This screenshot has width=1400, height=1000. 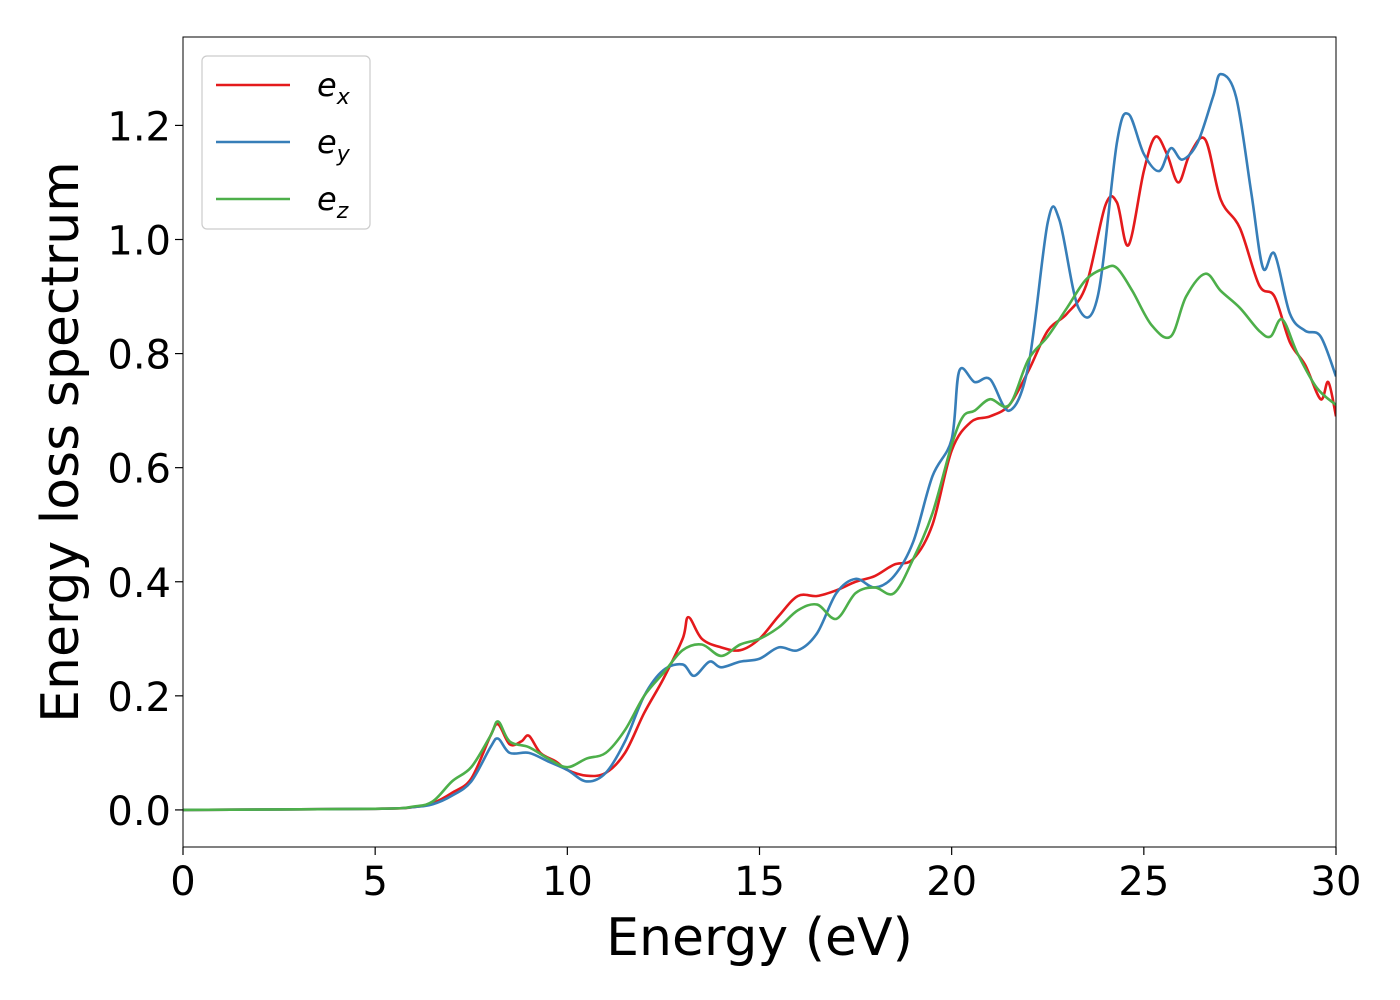 I want to click on y-tick-label: 0.8, so click(x=139, y=356).